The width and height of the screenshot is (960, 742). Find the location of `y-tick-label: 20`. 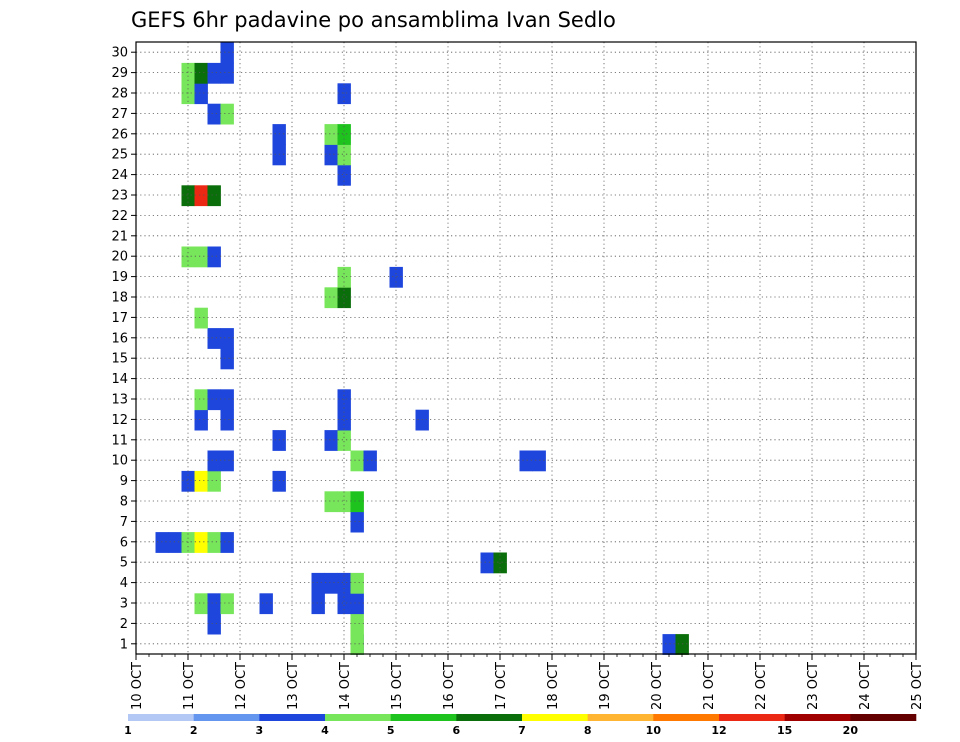

y-tick-label: 20 is located at coordinates (119, 257).